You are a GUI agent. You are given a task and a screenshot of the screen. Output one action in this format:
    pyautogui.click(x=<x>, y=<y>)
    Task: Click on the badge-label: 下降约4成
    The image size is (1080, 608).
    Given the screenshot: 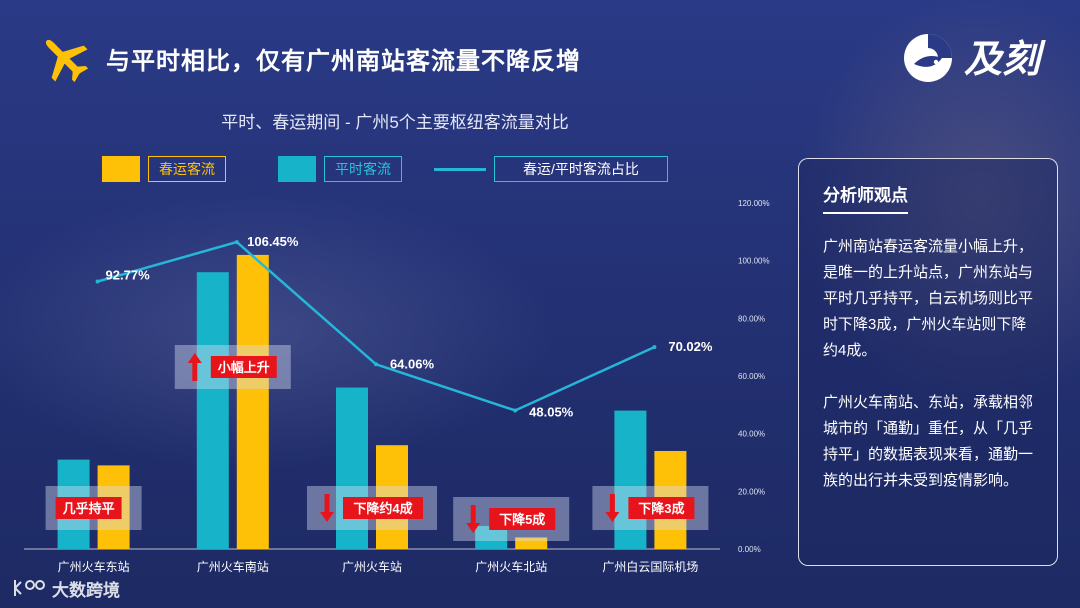 What is the action you would take?
    pyautogui.click(x=382, y=508)
    